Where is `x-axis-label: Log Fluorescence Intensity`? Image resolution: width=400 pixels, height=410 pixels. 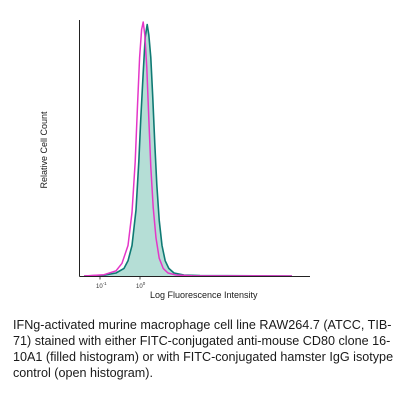
x-axis-label: Log Fluorescence Intensity is located at coordinates (204, 295).